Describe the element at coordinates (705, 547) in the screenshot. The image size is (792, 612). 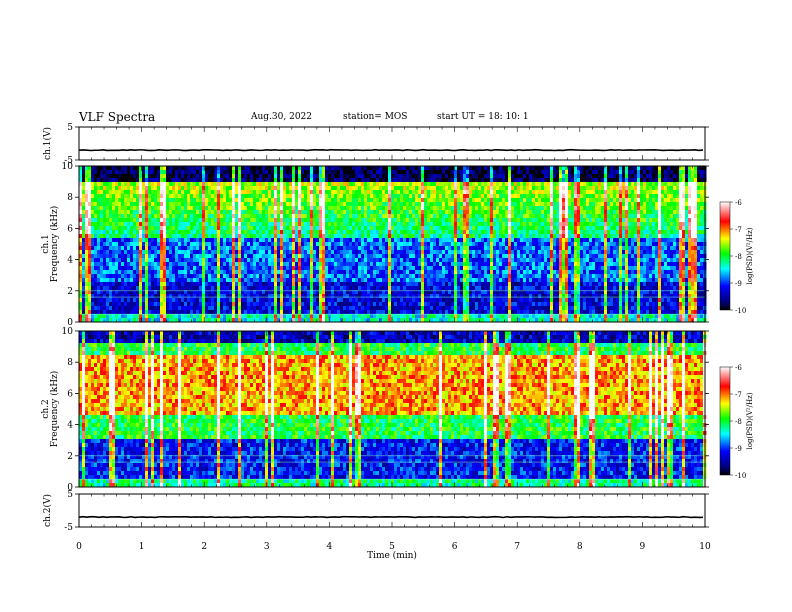
I see `x-tick-label: 10` at that location.